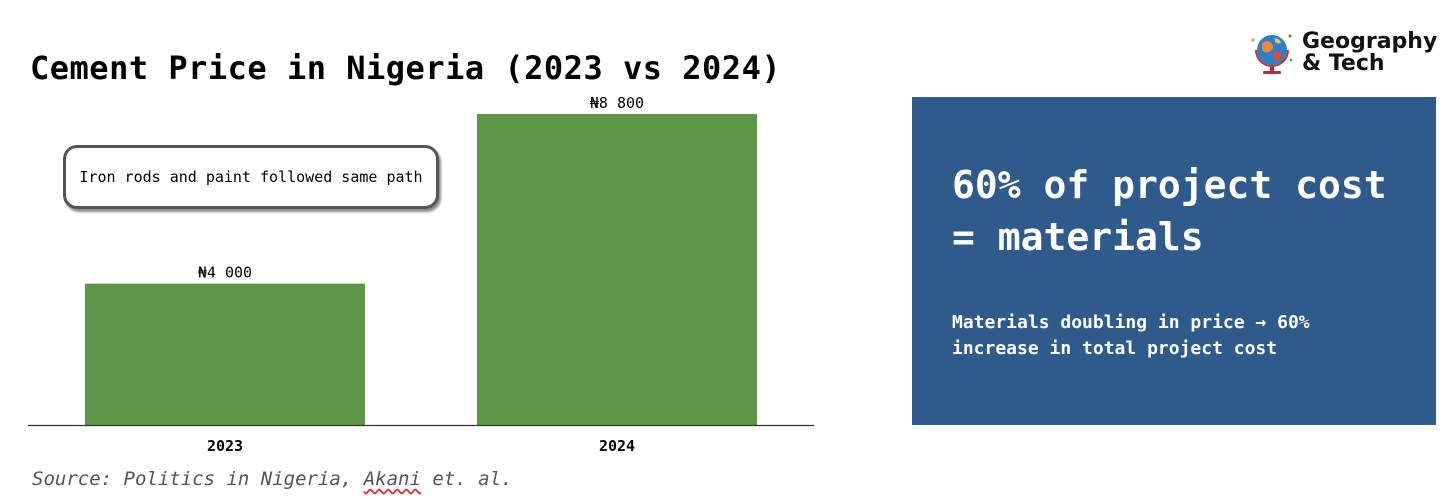 The width and height of the screenshot is (1456, 499). What do you see at coordinates (1169, 211) in the screenshot?
I see `info-headline: 60% of project cost = materials` at bounding box center [1169, 211].